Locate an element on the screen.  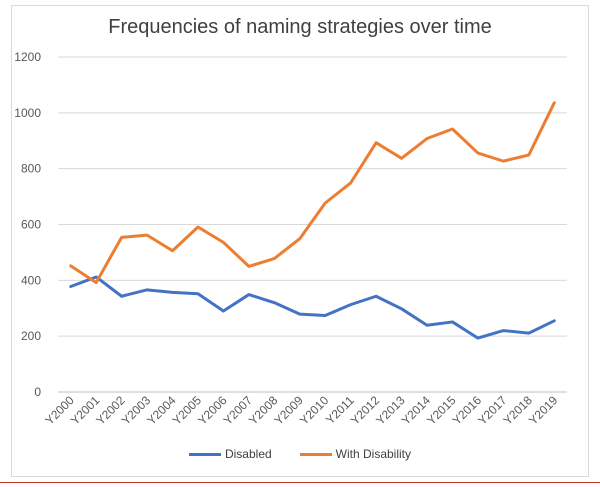
legend-item-with-disability: With Disability is located at coordinates (355, 454).